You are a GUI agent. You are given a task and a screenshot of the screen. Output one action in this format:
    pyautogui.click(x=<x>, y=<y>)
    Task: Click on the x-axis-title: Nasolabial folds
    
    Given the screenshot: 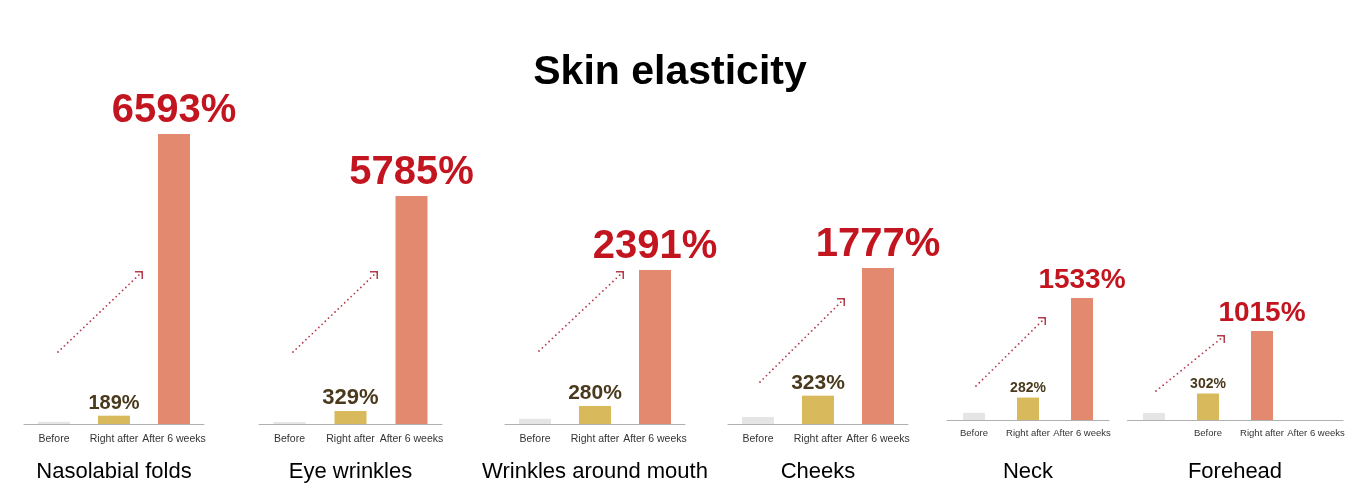 What is the action you would take?
    pyautogui.click(x=114, y=470)
    